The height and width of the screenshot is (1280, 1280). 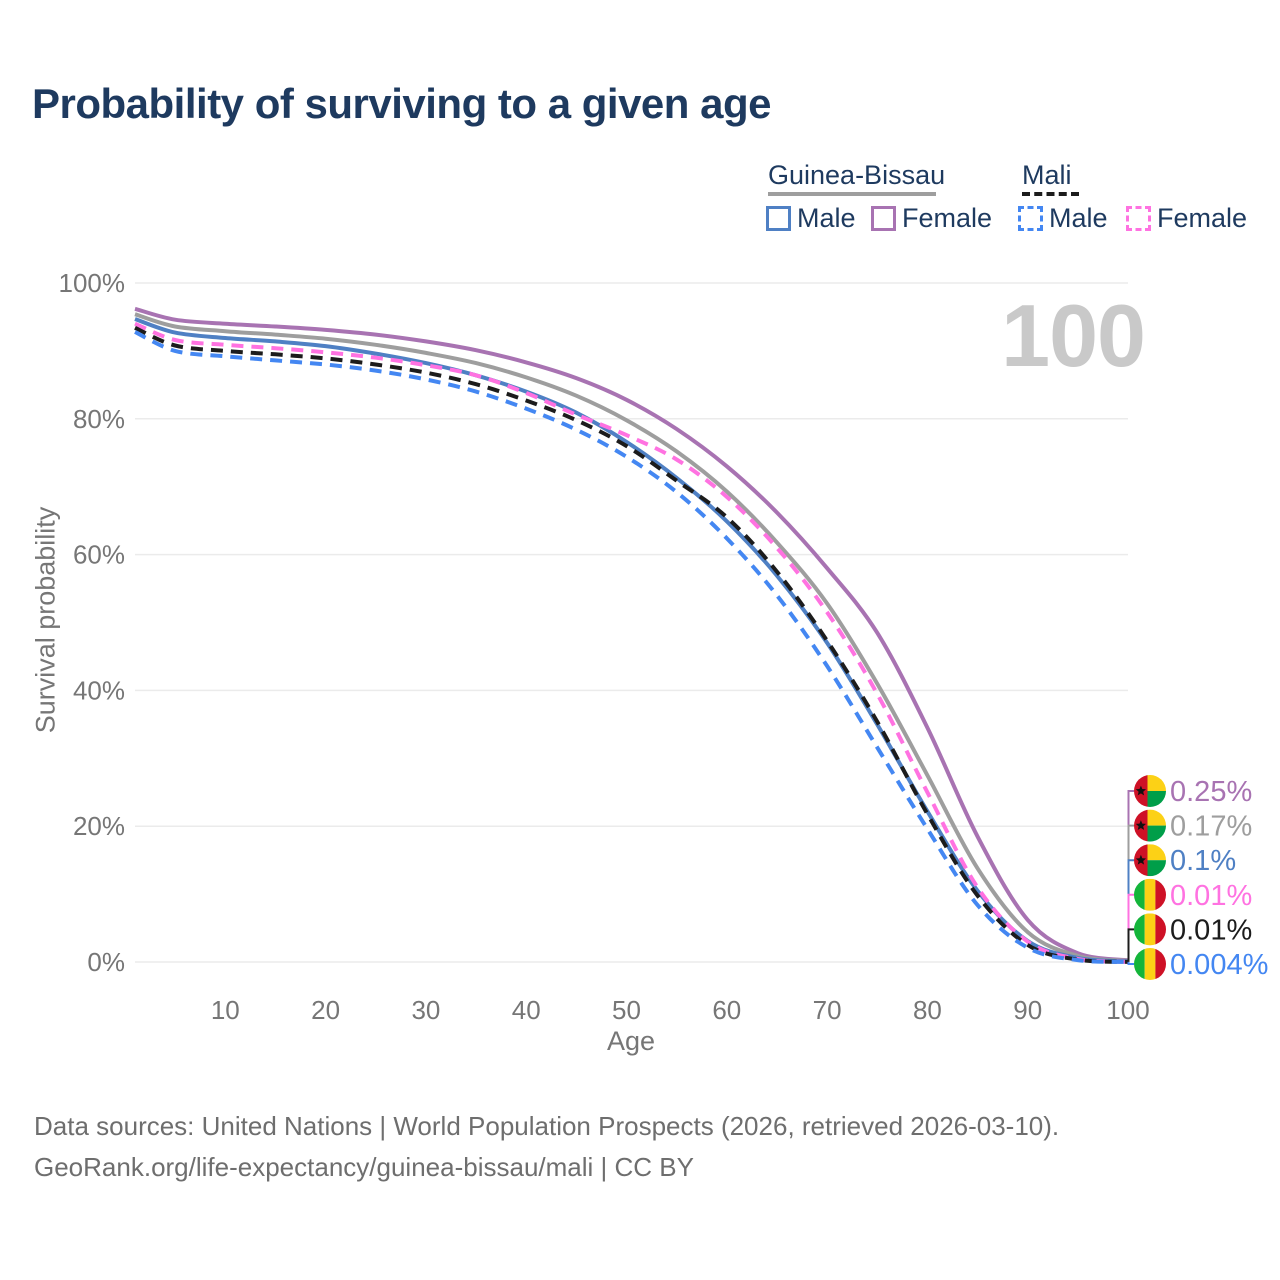 What do you see at coordinates (1073, 335) in the screenshot?
I see `age-counter-watermark: 100` at bounding box center [1073, 335].